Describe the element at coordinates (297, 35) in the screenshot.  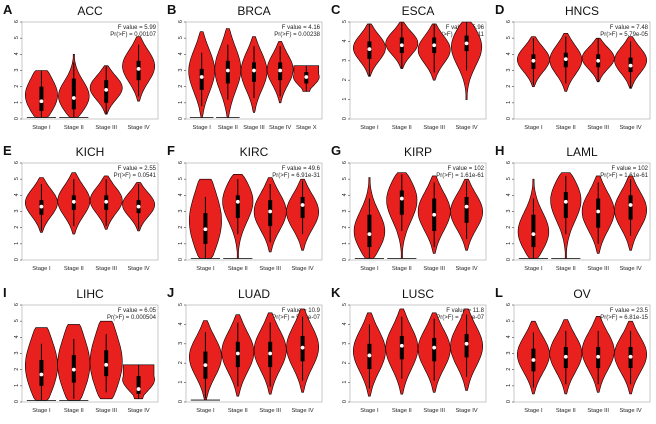
I see `p-value-label: Pr(>F) = 0.00238` at that location.